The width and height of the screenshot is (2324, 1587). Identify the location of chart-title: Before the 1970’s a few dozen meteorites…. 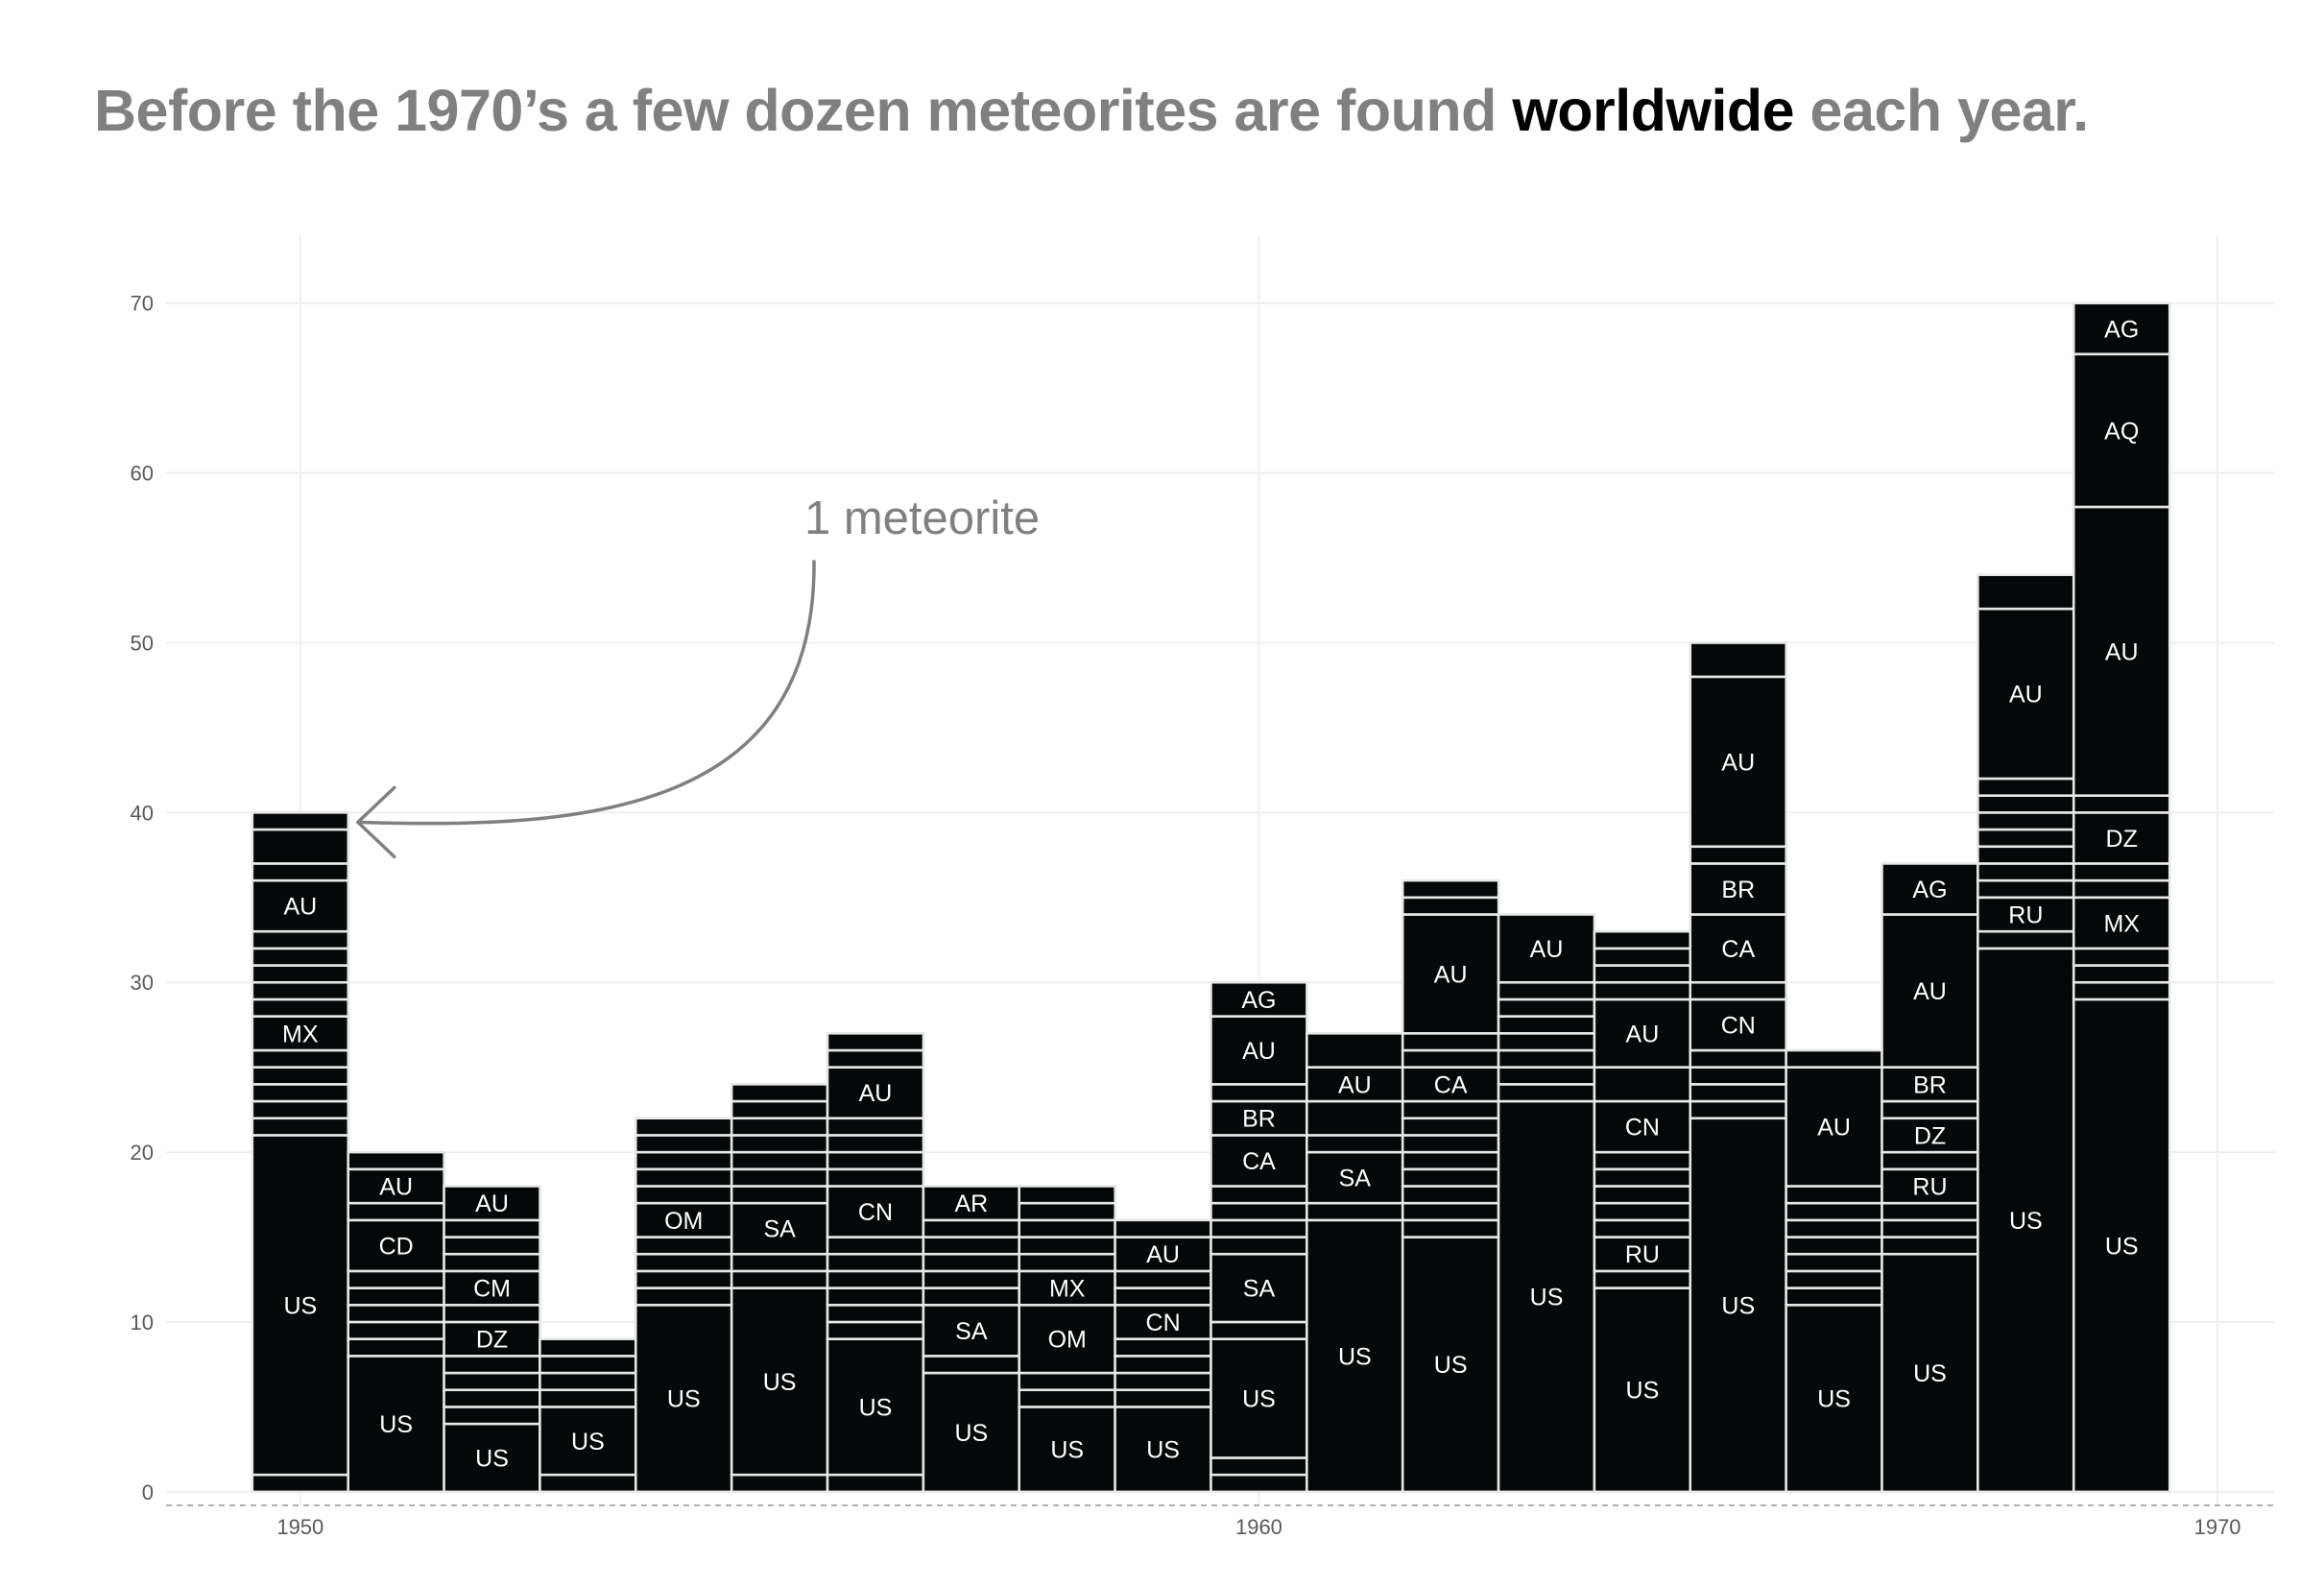
(1091, 110).